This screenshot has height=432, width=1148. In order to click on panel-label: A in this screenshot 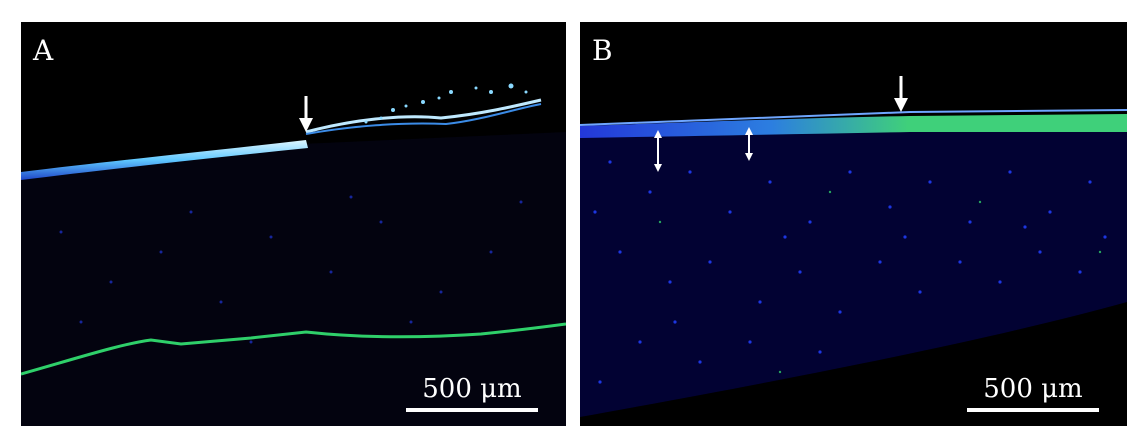, I will do `click(43, 50)`.